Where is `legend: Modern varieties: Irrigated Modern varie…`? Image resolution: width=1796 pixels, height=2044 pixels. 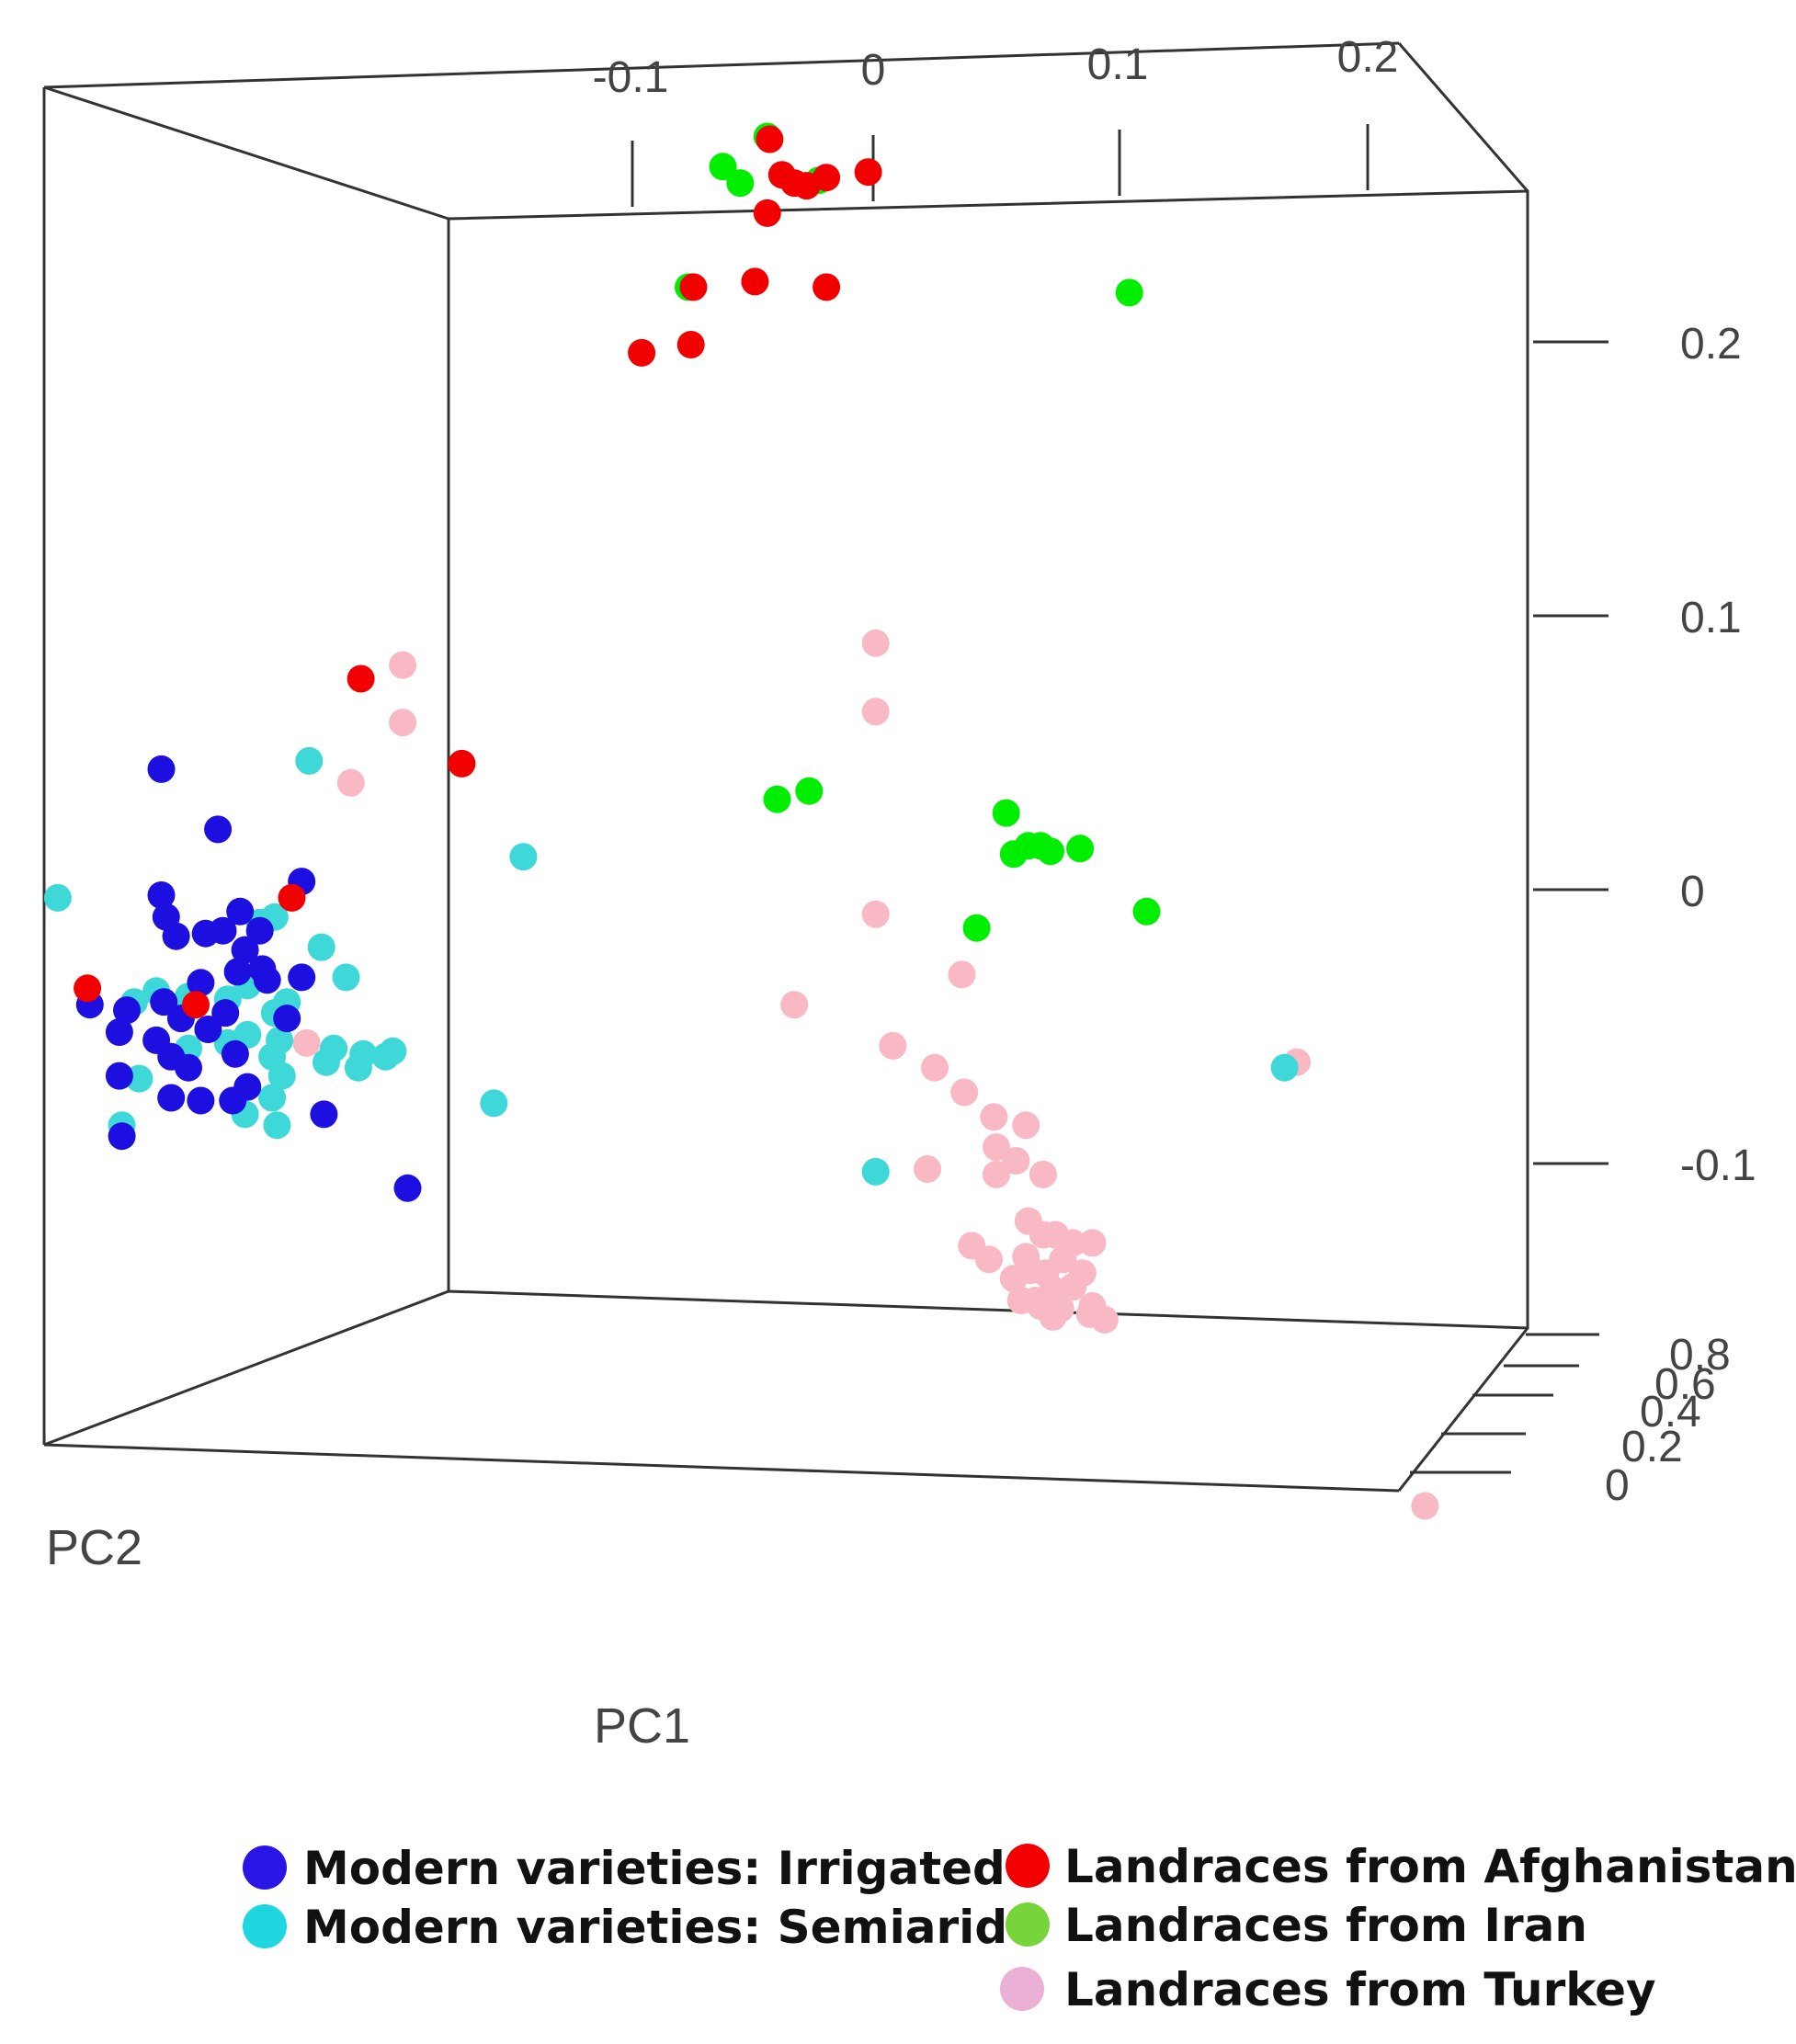
legend: Modern varieties: Irrigated Modern varie… is located at coordinates (1020, 1928).